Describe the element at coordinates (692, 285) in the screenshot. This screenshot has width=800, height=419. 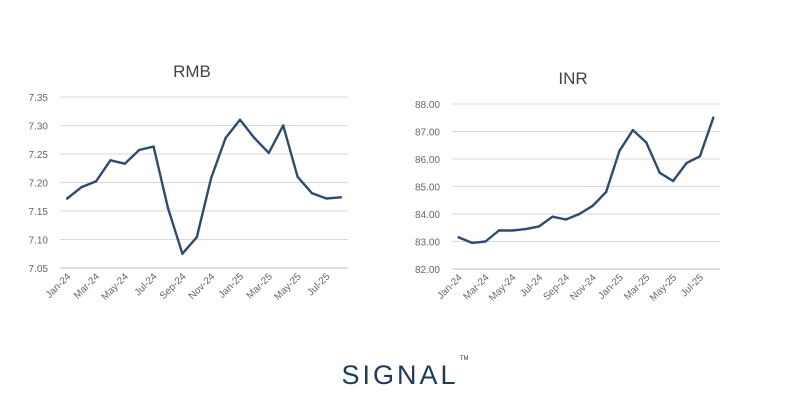
I see `inr-x-tick-label: Jul-25` at that location.